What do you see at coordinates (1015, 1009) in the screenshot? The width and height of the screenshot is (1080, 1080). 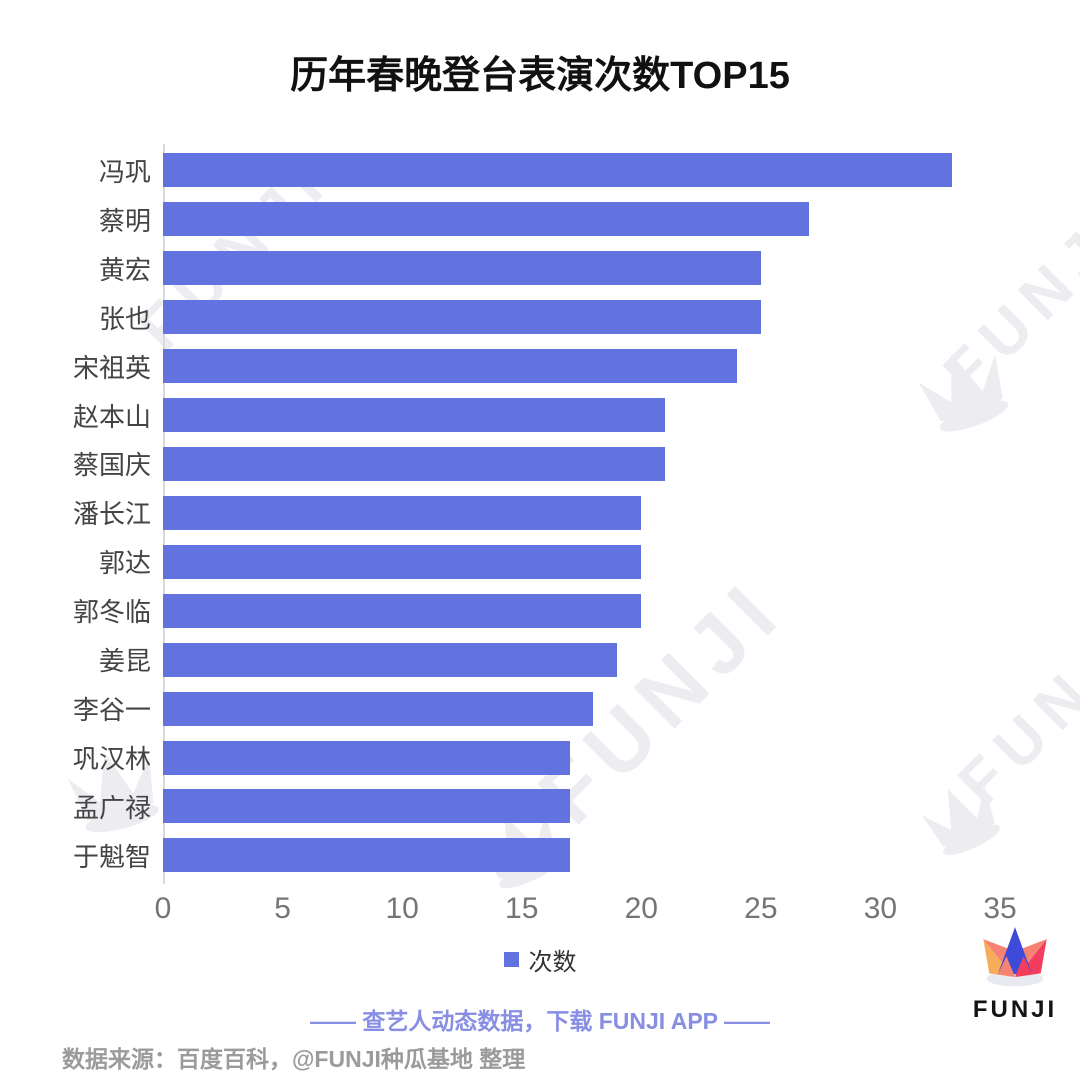 I see `funji-brand-text: FUNJI` at bounding box center [1015, 1009].